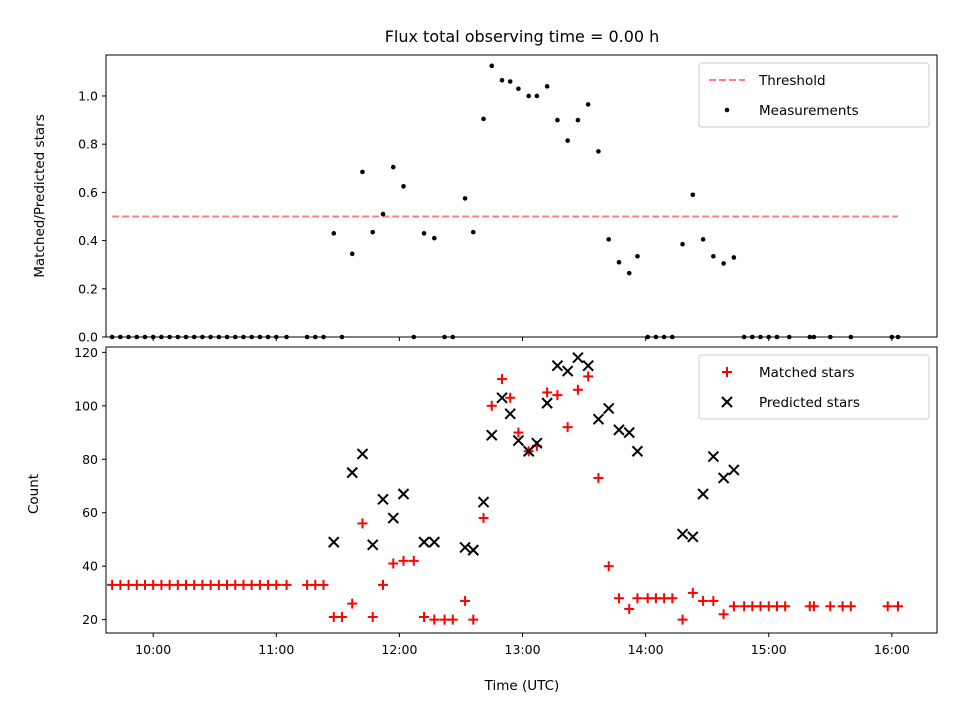 The image size is (960, 720). Describe the element at coordinates (465, 547) in the screenshot. I see `point-2-1-9-b` at that location.